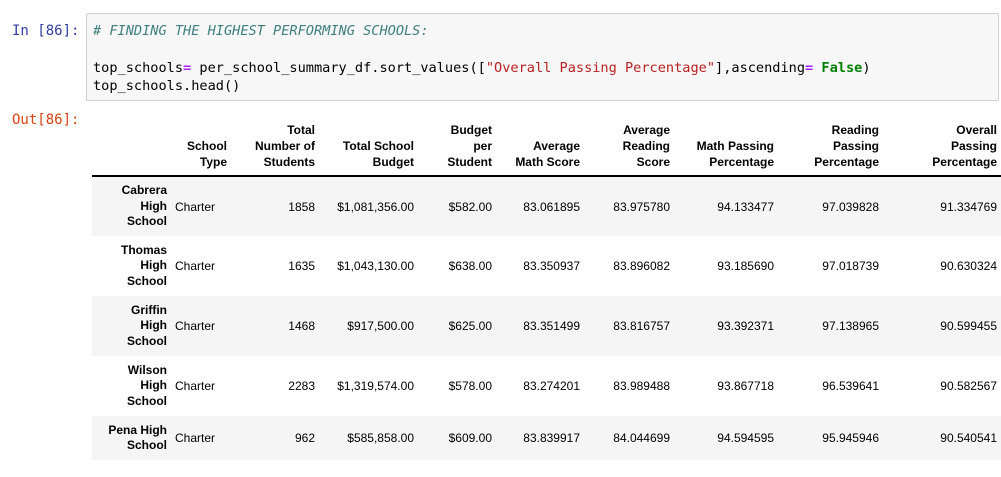 The width and height of the screenshot is (1001, 477). What do you see at coordinates (745, 206) in the screenshot?
I see `table-cell: 94.133477` at bounding box center [745, 206].